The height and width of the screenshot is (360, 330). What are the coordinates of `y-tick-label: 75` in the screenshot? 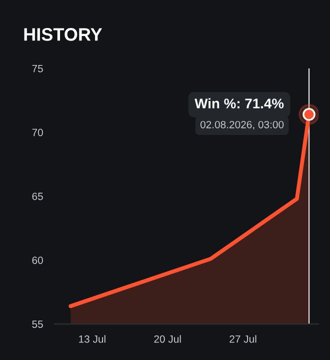 It's located at (37, 68).